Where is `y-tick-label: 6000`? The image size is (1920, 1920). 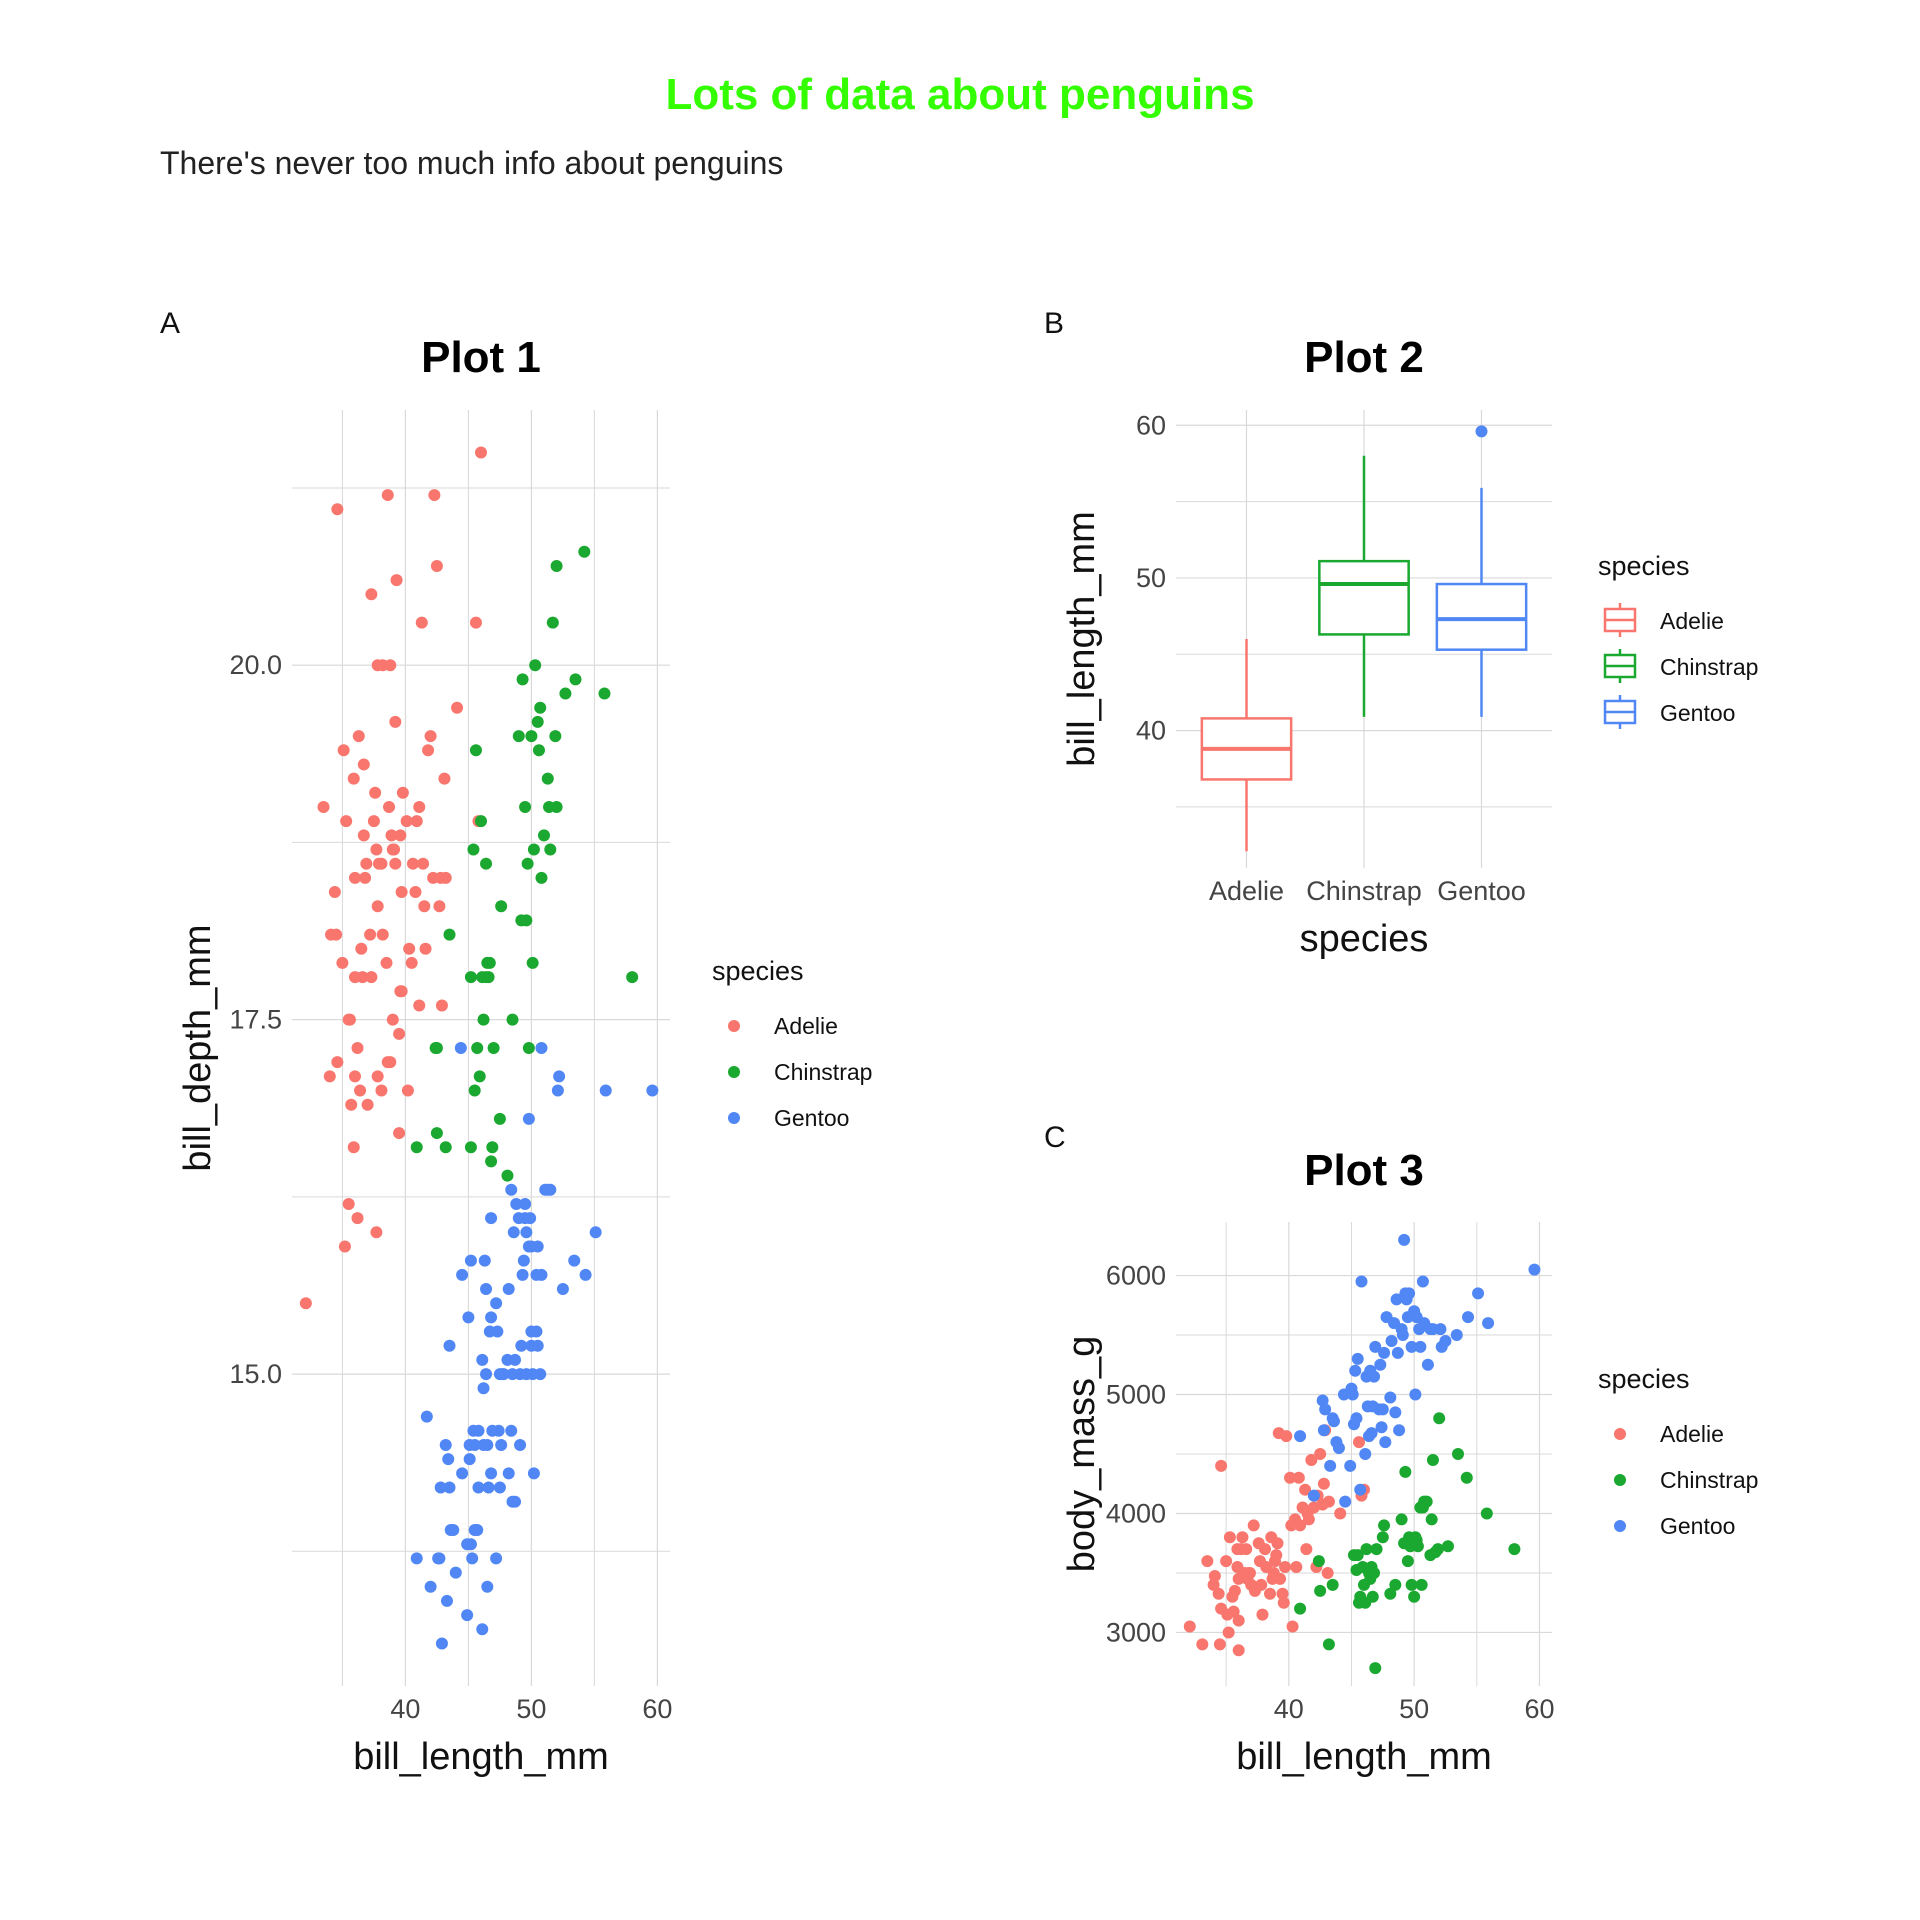 y-tick-label: 6000 is located at coordinates (1136, 1276).